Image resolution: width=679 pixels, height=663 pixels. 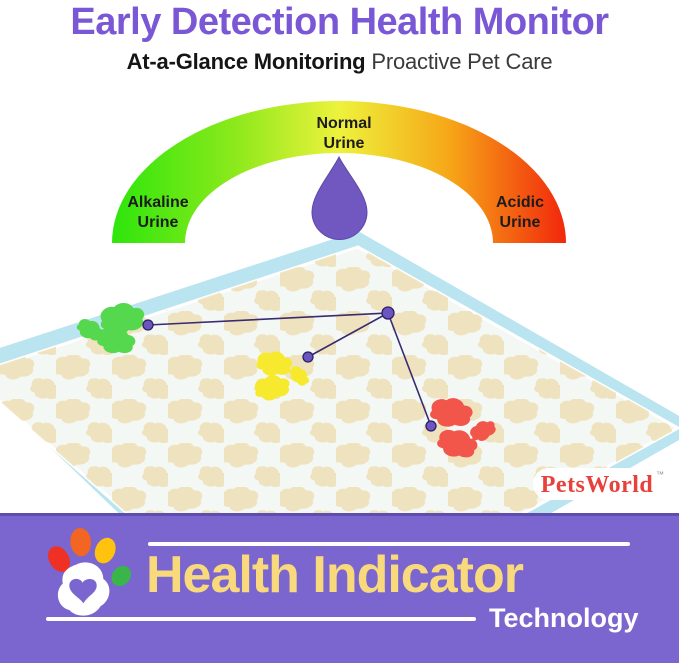 I want to click on paw-toe-green, so click(x=121, y=576).